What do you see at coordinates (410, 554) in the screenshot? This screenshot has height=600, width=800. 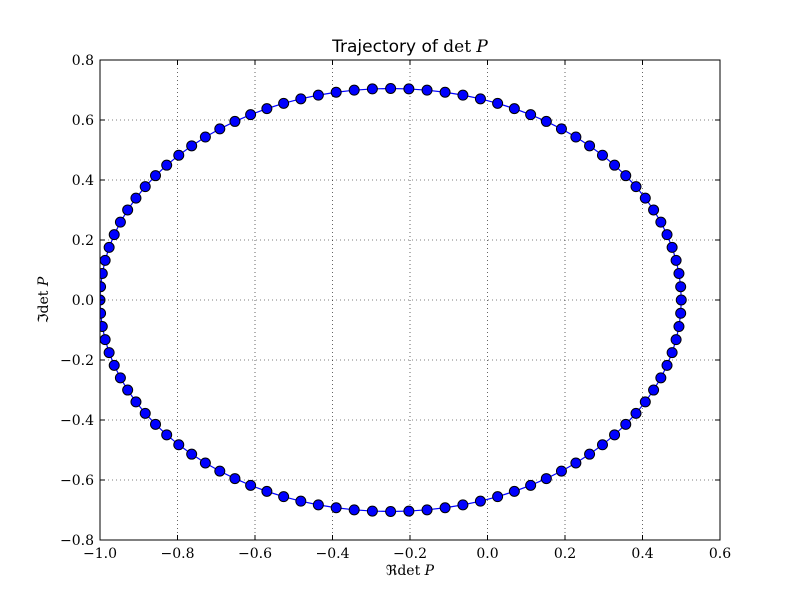 I see `x-tick-label: −0.2` at bounding box center [410, 554].